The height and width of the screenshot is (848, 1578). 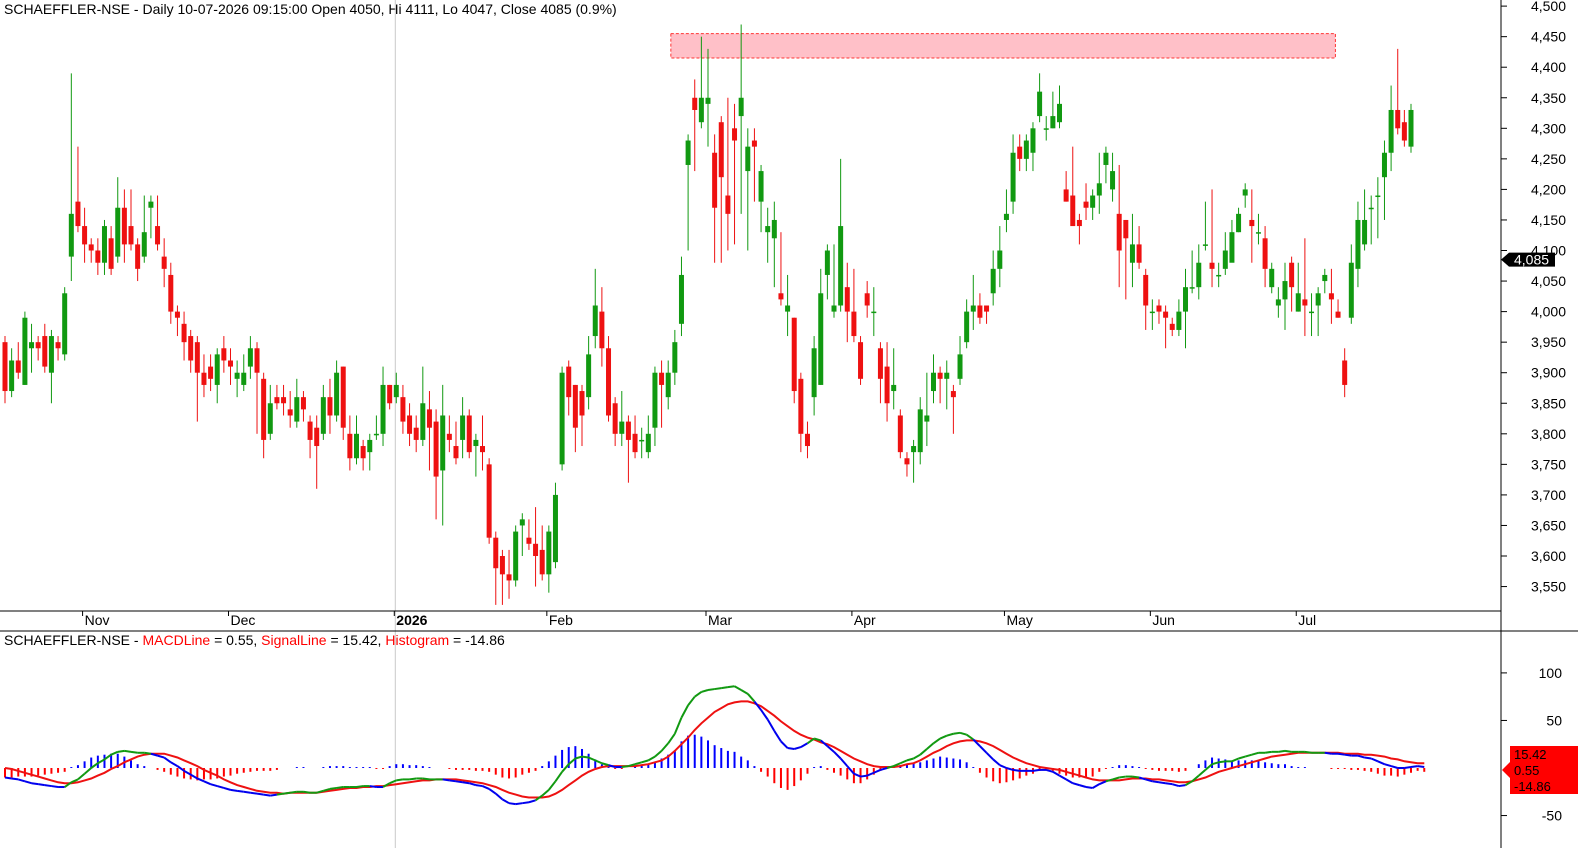 I want to click on macd-y-tick-label: 50, so click(x=1554, y=720).